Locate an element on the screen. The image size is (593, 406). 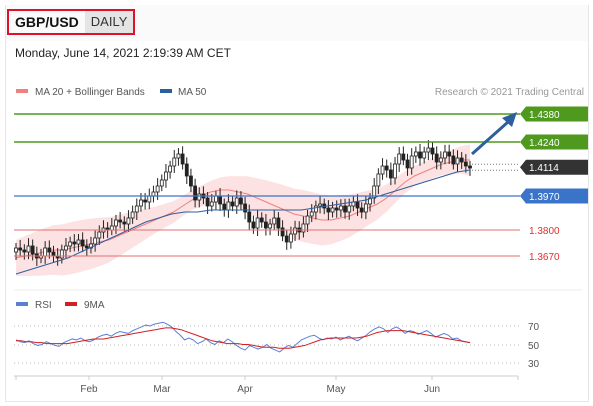
x-tick-may: May is located at coordinates (336, 389).